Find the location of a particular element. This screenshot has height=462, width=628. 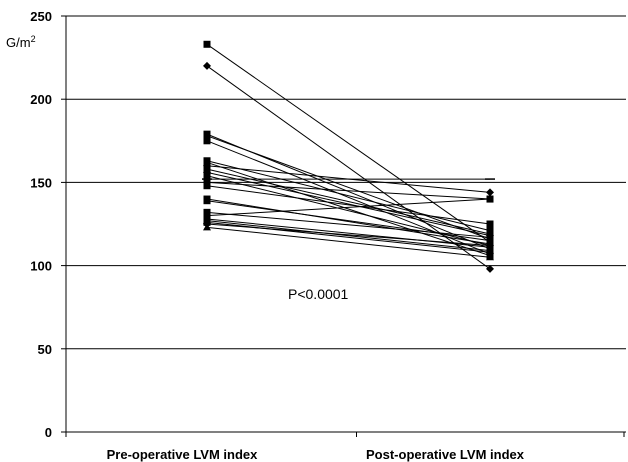

y-tick-label: 0 is located at coordinates (48, 432).